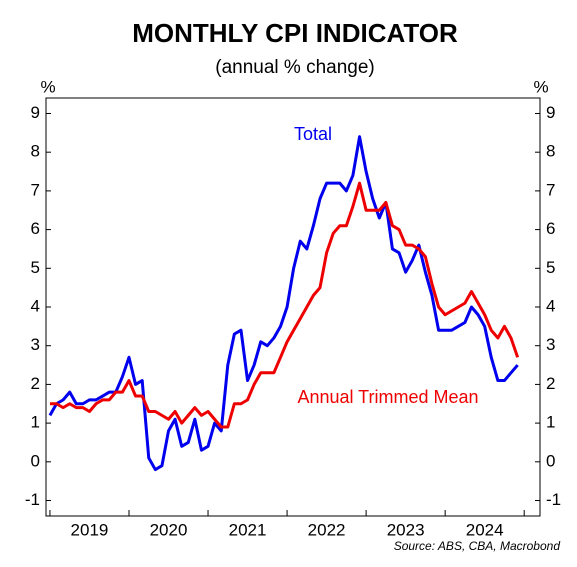 This screenshot has width=577, height=567. Describe the element at coordinates (550, 189) in the screenshot. I see `y2-tick-label: 7` at that location.